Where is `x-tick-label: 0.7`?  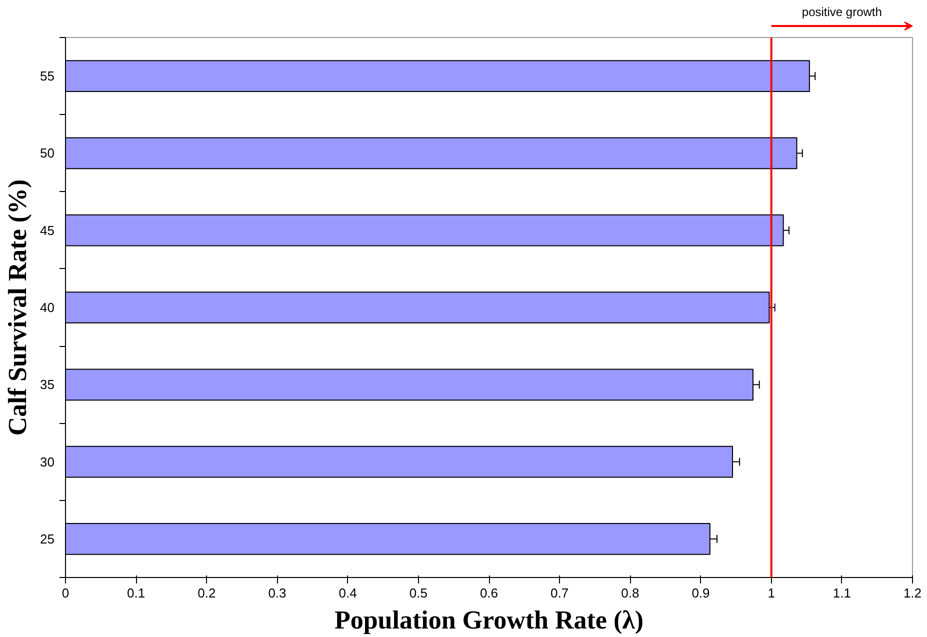
x-tick-label: 0.7 is located at coordinates (559, 593).